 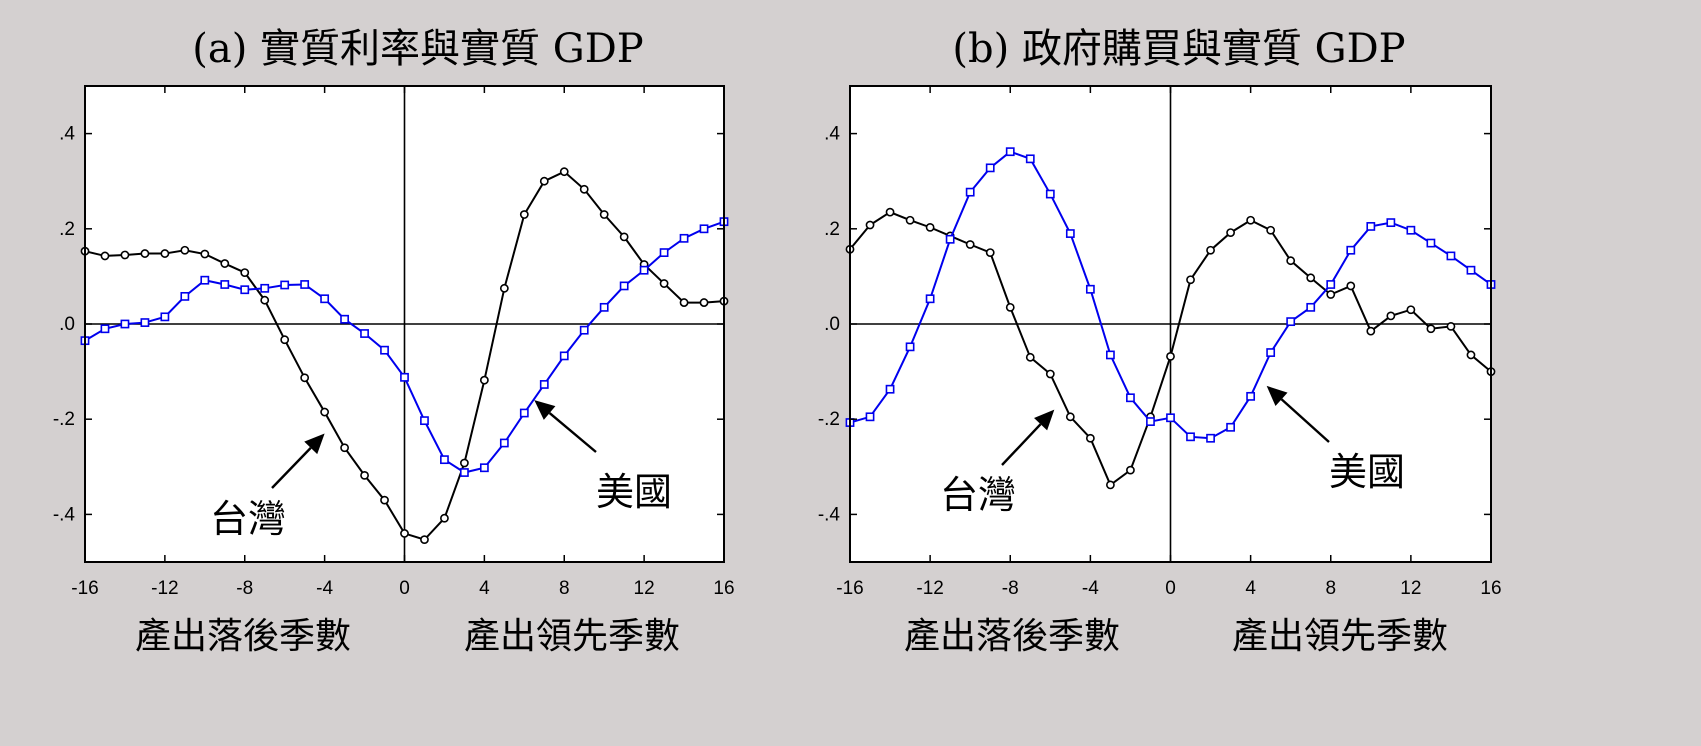 What do you see at coordinates (829, 419) in the screenshot?
I see `y-tick-label: -.2` at bounding box center [829, 419].